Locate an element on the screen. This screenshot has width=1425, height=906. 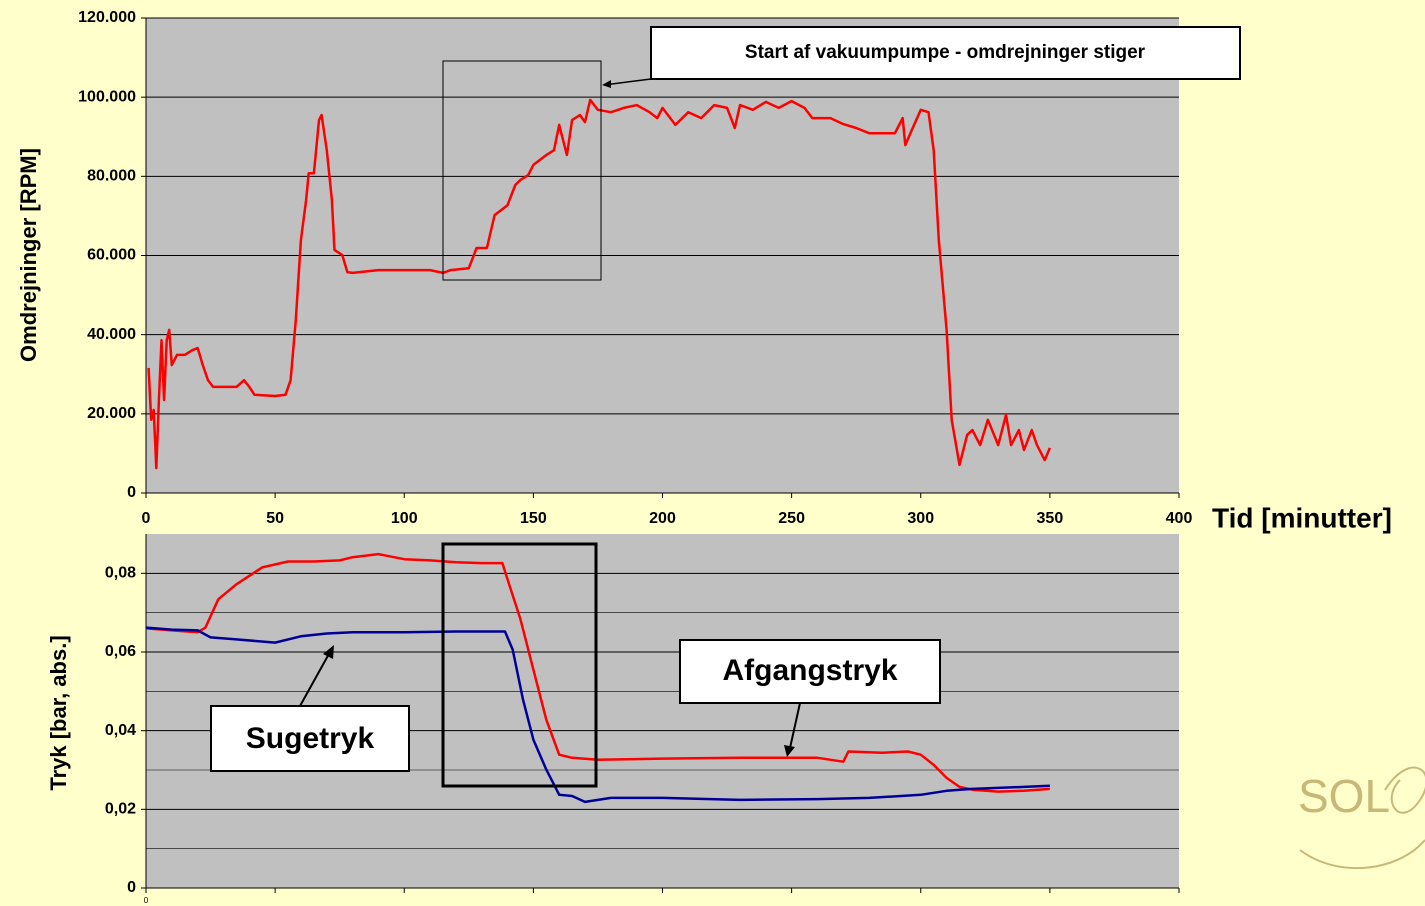
y-tick-label: 40.000 is located at coordinates (111, 334).